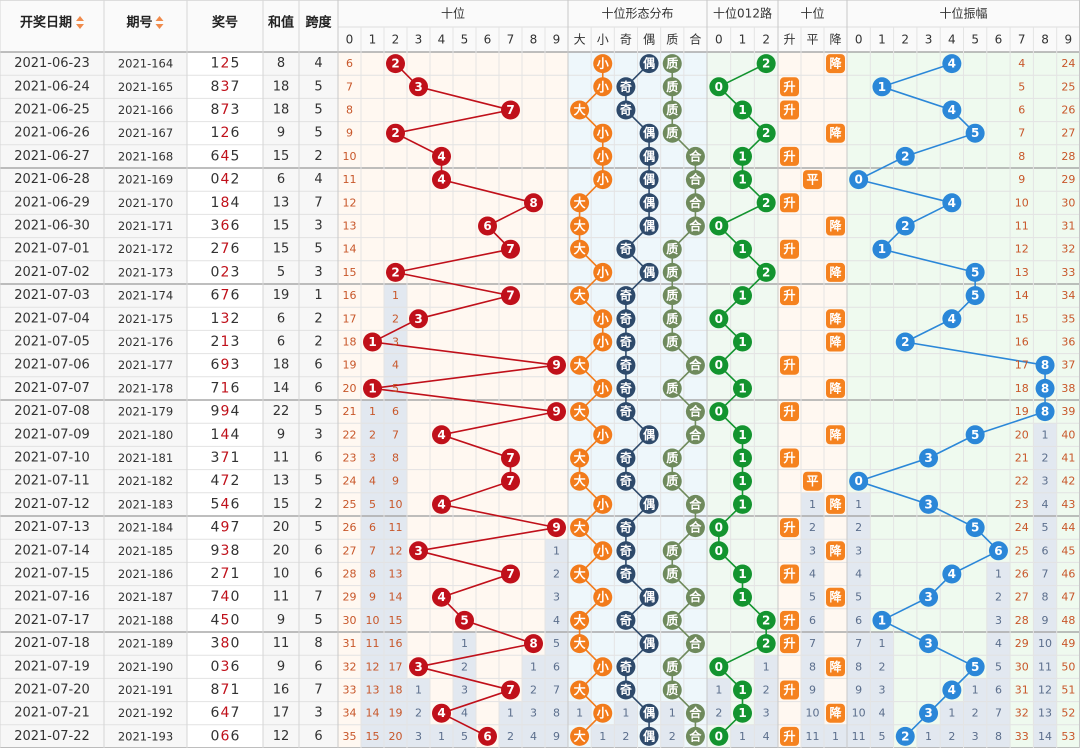 The image size is (1080, 752). Describe the element at coordinates (52, 458) in the screenshot. I see `date: 2021-07-10` at that location.